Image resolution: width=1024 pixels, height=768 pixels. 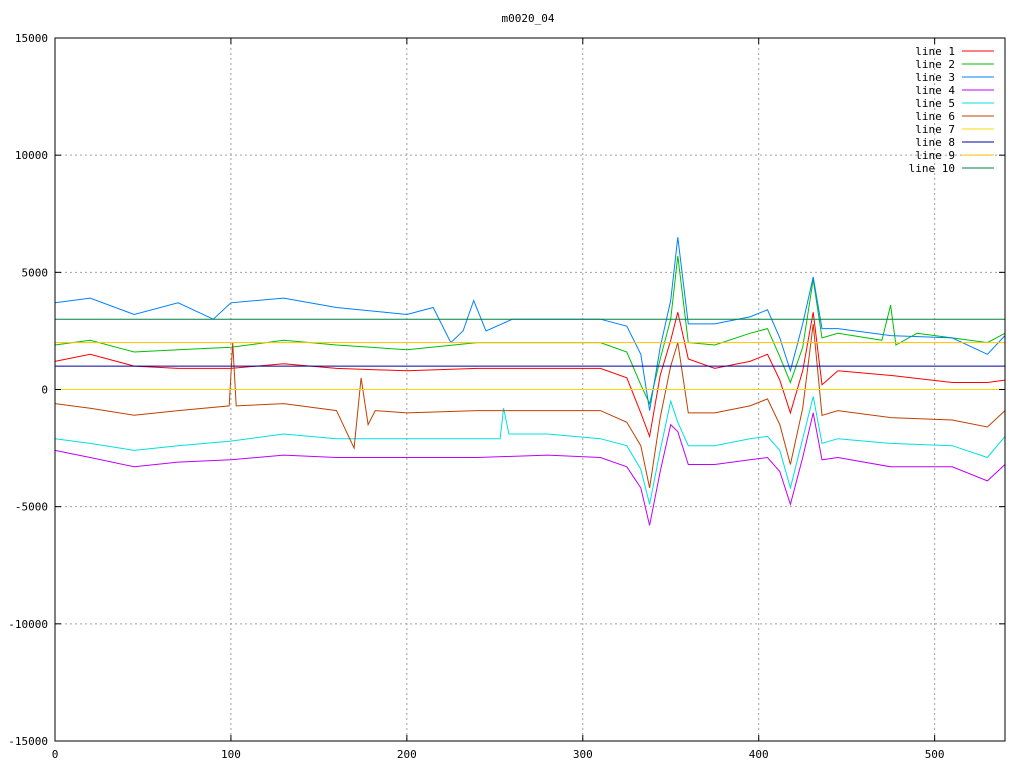 What do you see at coordinates (932, 168) in the screenshot?
I see `legend-label: line 10` at bounding box center [932, 168].